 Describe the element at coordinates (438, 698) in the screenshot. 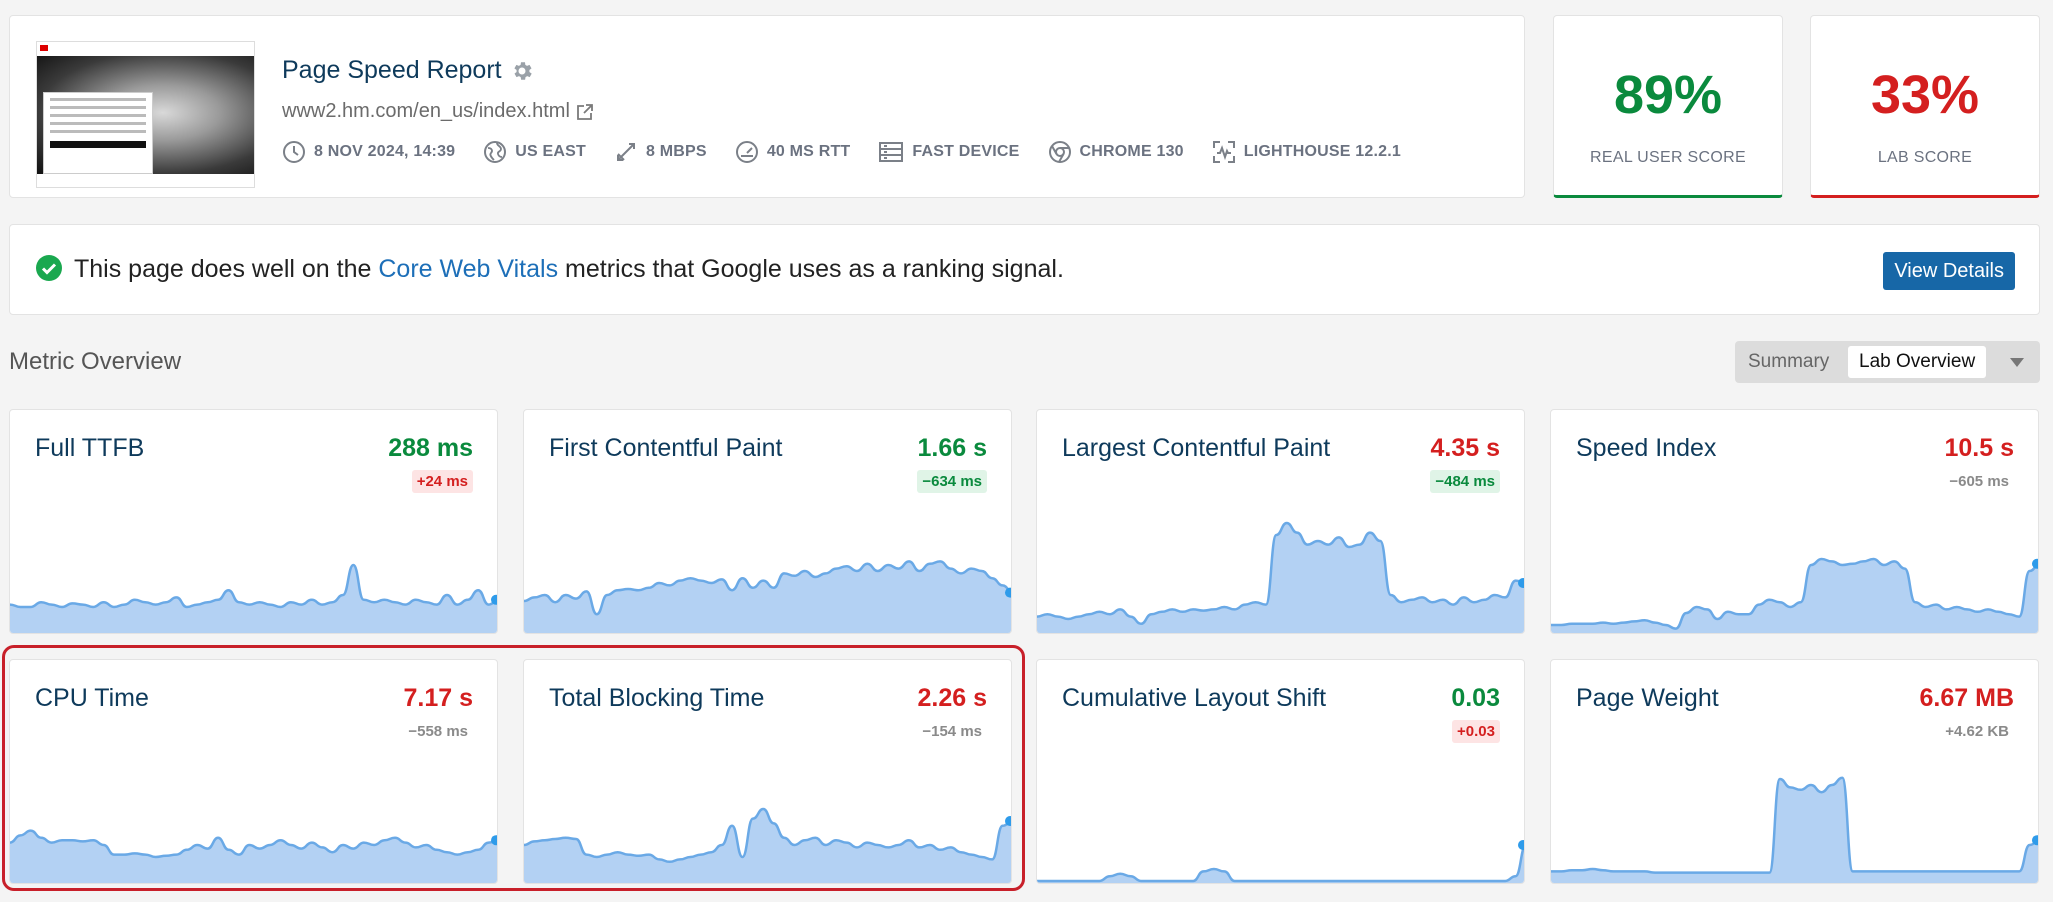

I see `metric-value: 7.17 s` at that location.